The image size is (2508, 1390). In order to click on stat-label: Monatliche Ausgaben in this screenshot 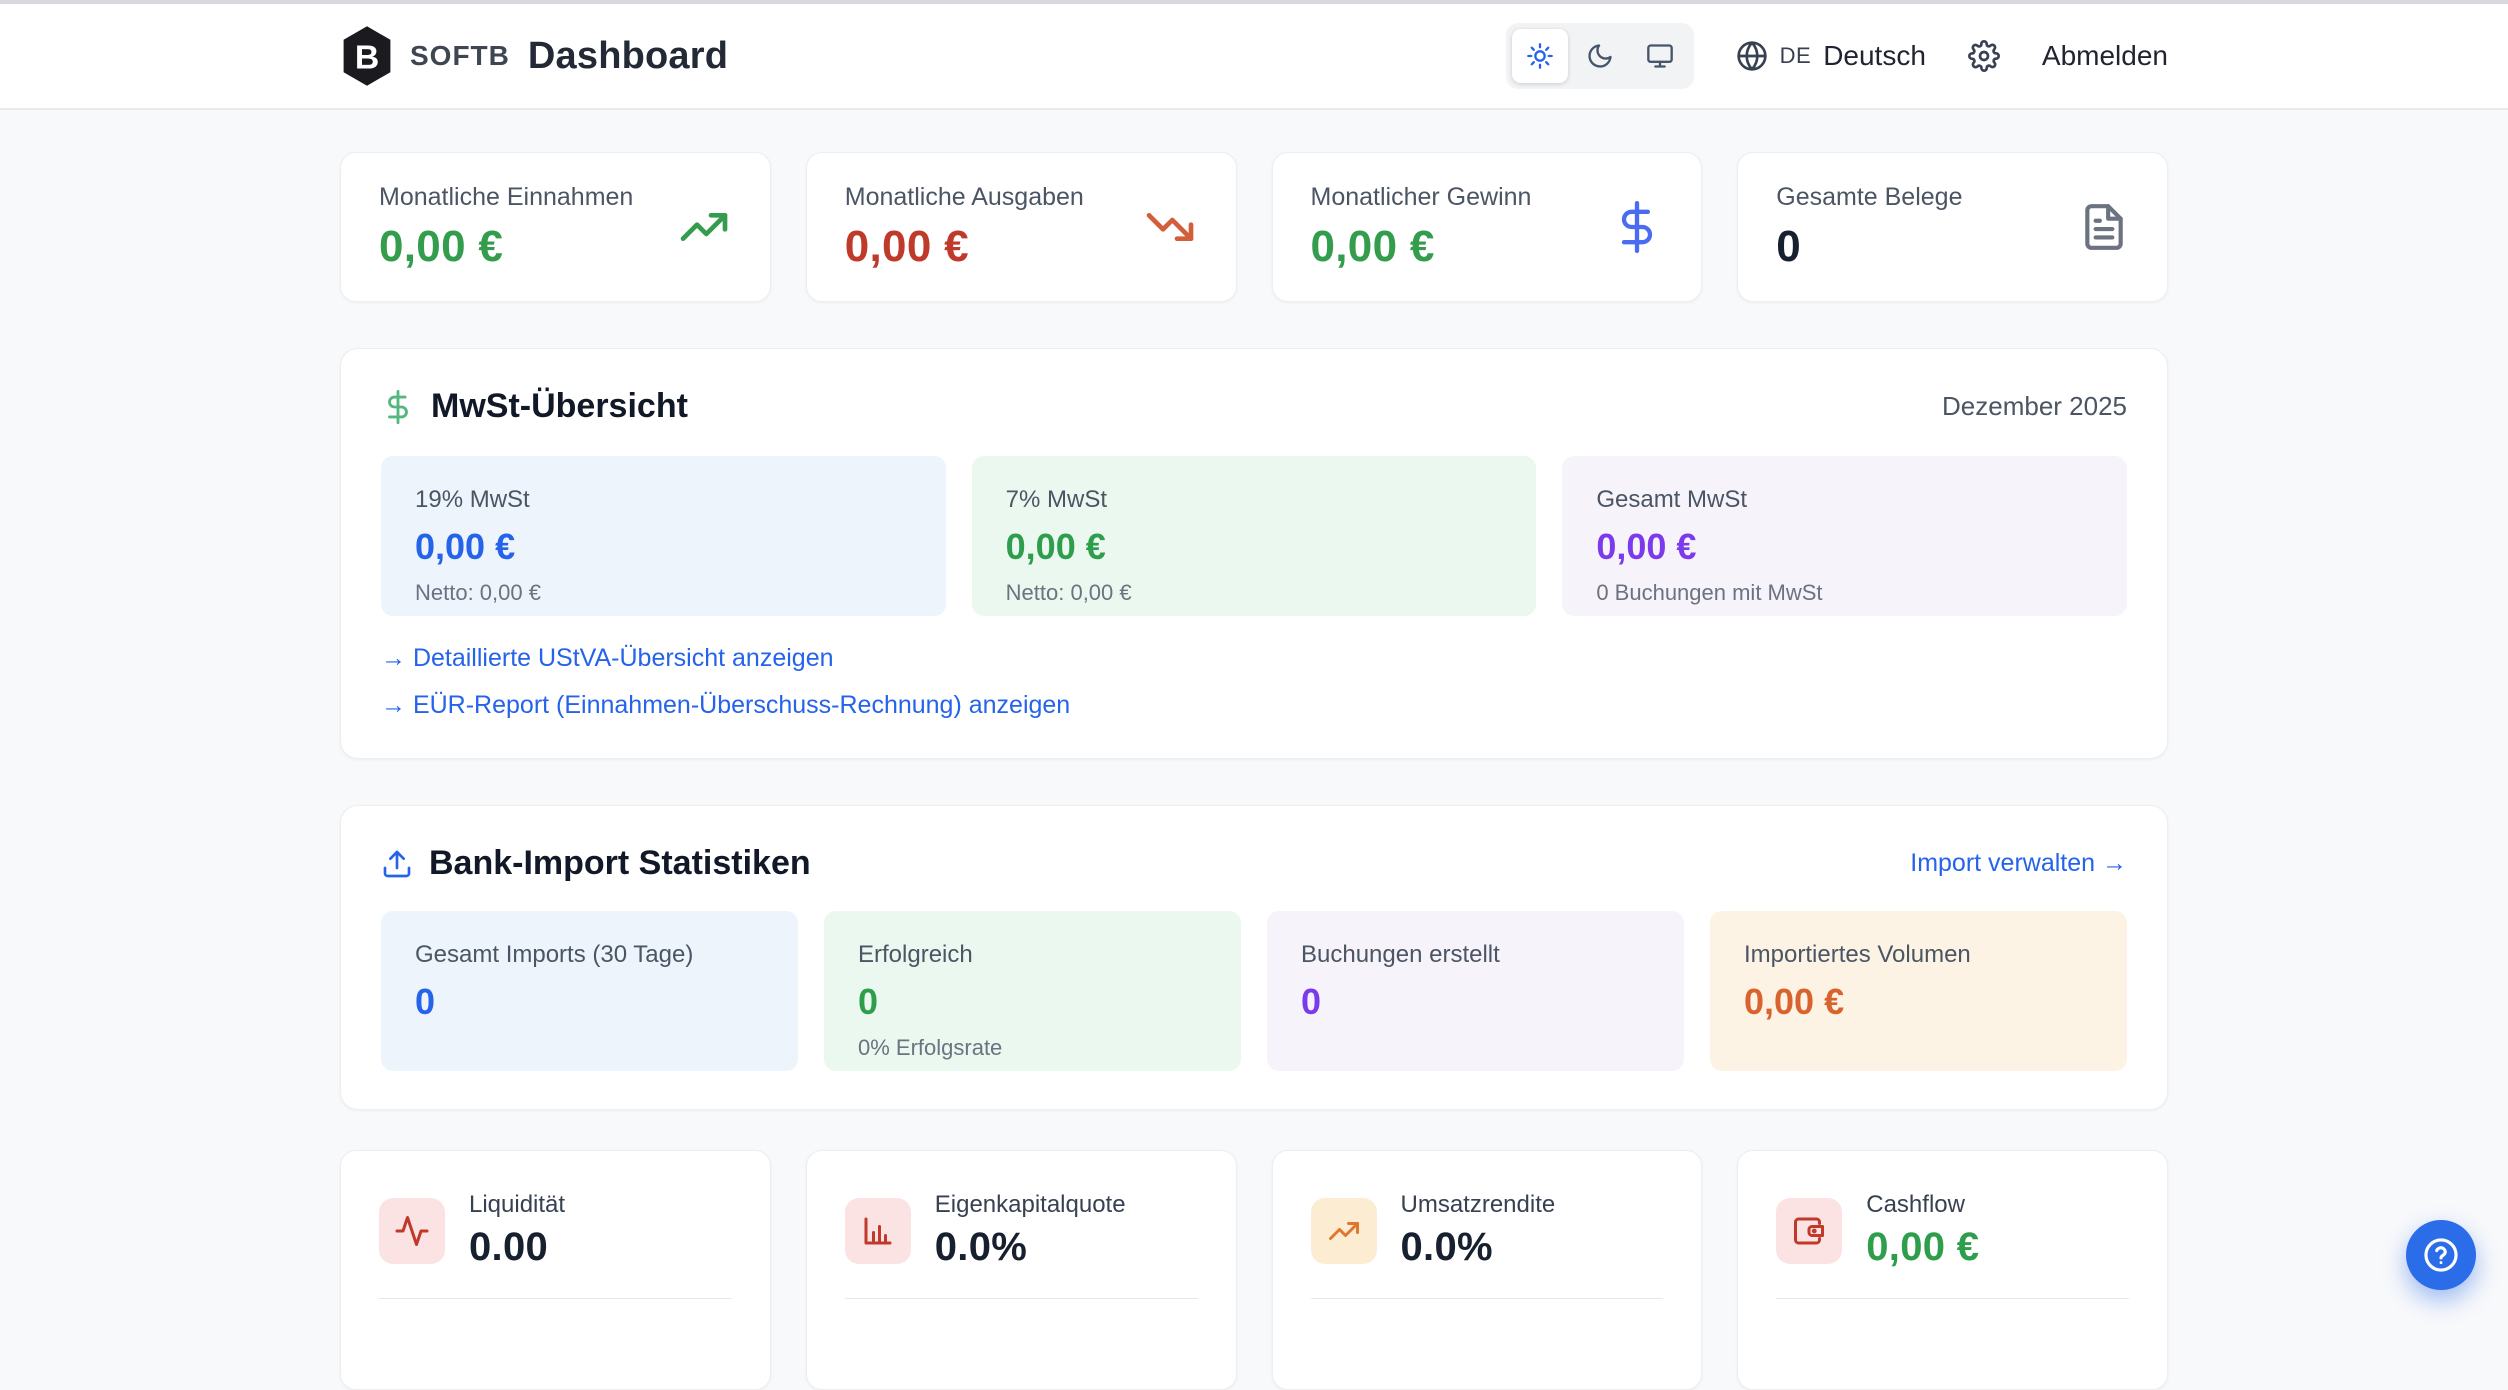, I will do `click(964, 196)`.